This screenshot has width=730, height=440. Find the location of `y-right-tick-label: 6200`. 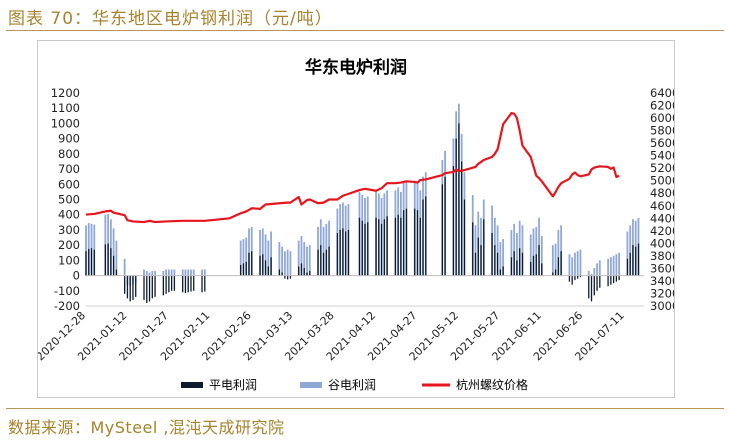

y-right-tick-label: 6200 is located at coordinates (662, 106).